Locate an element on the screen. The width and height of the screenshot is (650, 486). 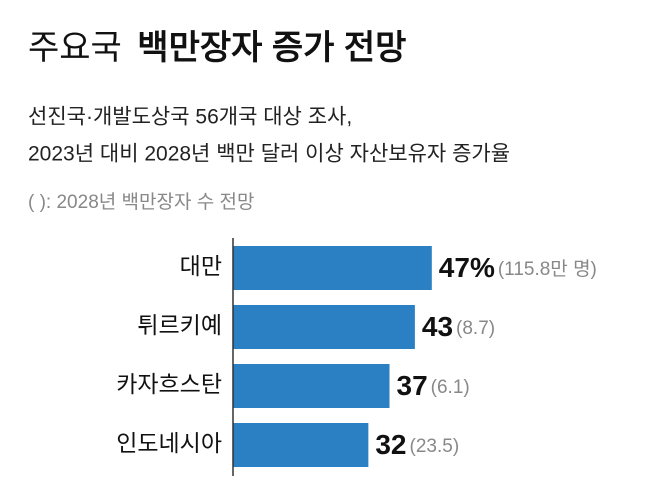
category-label: 카자흐스탄 is located at coordinates (169, 384).